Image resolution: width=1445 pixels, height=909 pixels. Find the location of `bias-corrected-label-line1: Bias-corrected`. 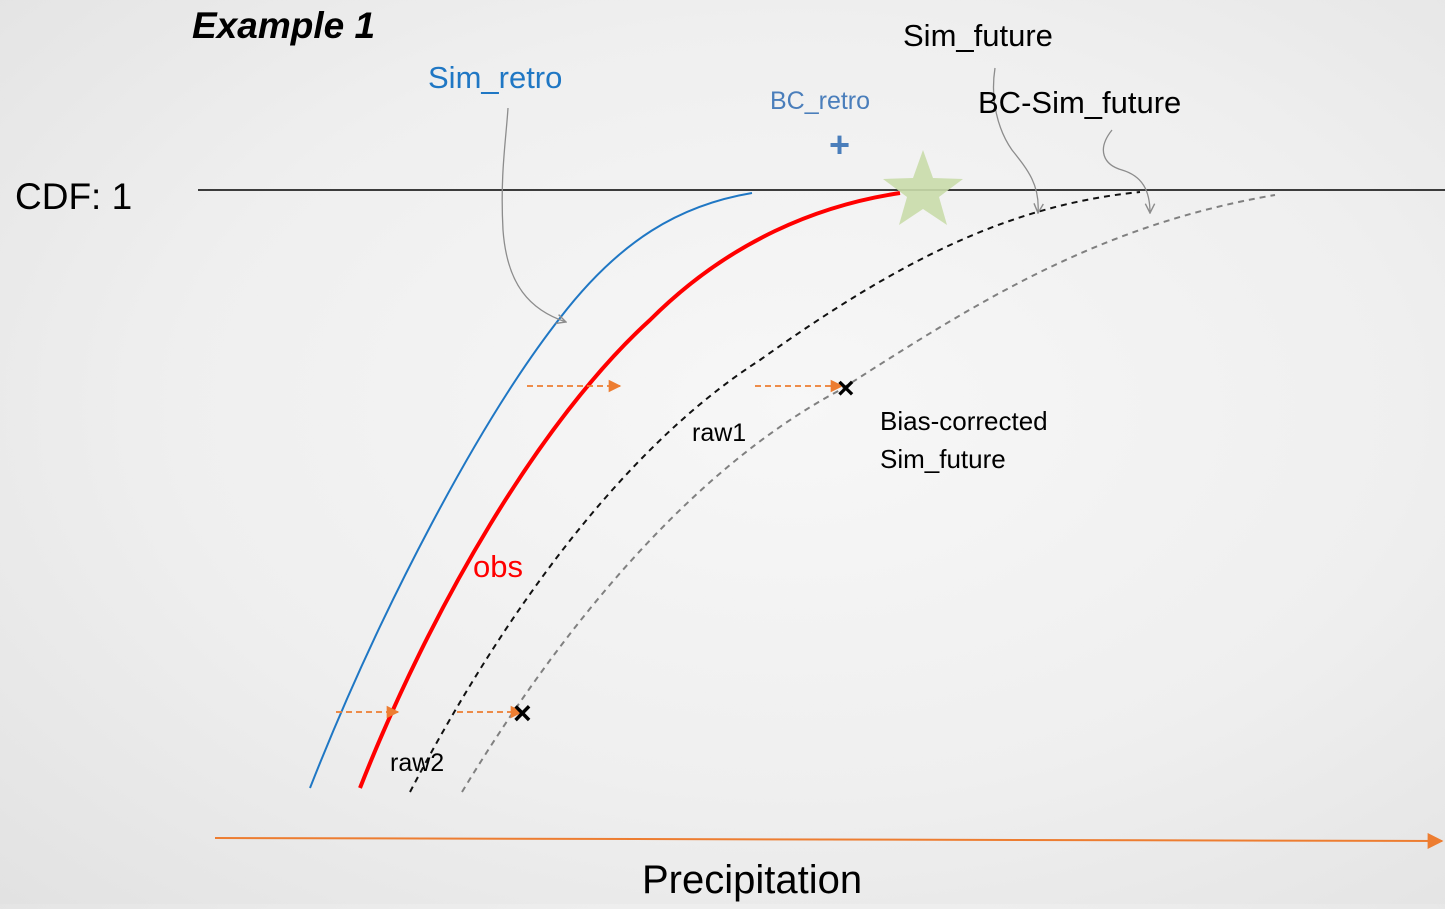

bias-corrected-label-line1: Bias-corrected is located at coordinates (964, 421).